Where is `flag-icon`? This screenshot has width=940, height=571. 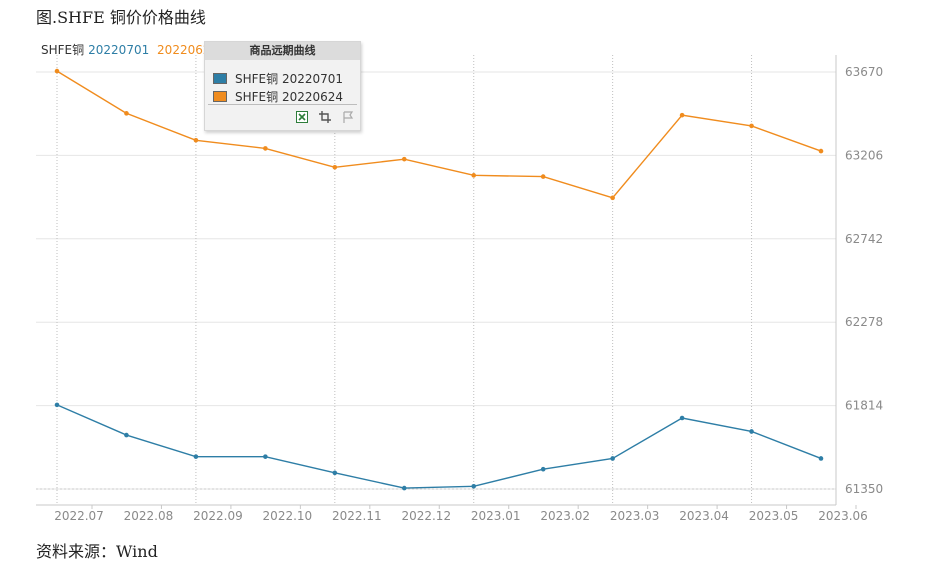
flag-icon is located at coordinates (348, 117).